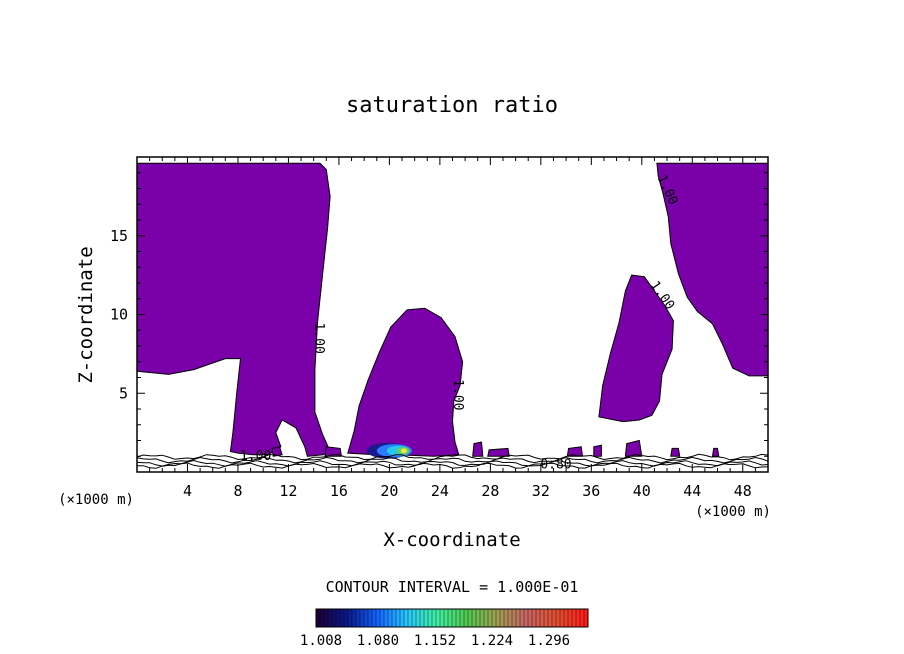 Image resolution: width=904 pixels, height=654 pixels. What do you see at coordinates (440, 491) in the screenshot?
I see `x-tick-label: 24` at bounding box center [440, 491].